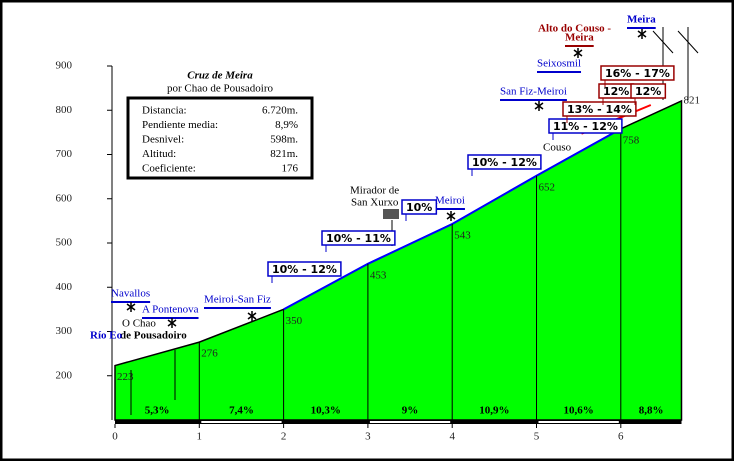 This screenshot has width=734, height=461. I want to click on info-box, so click(220, 138).